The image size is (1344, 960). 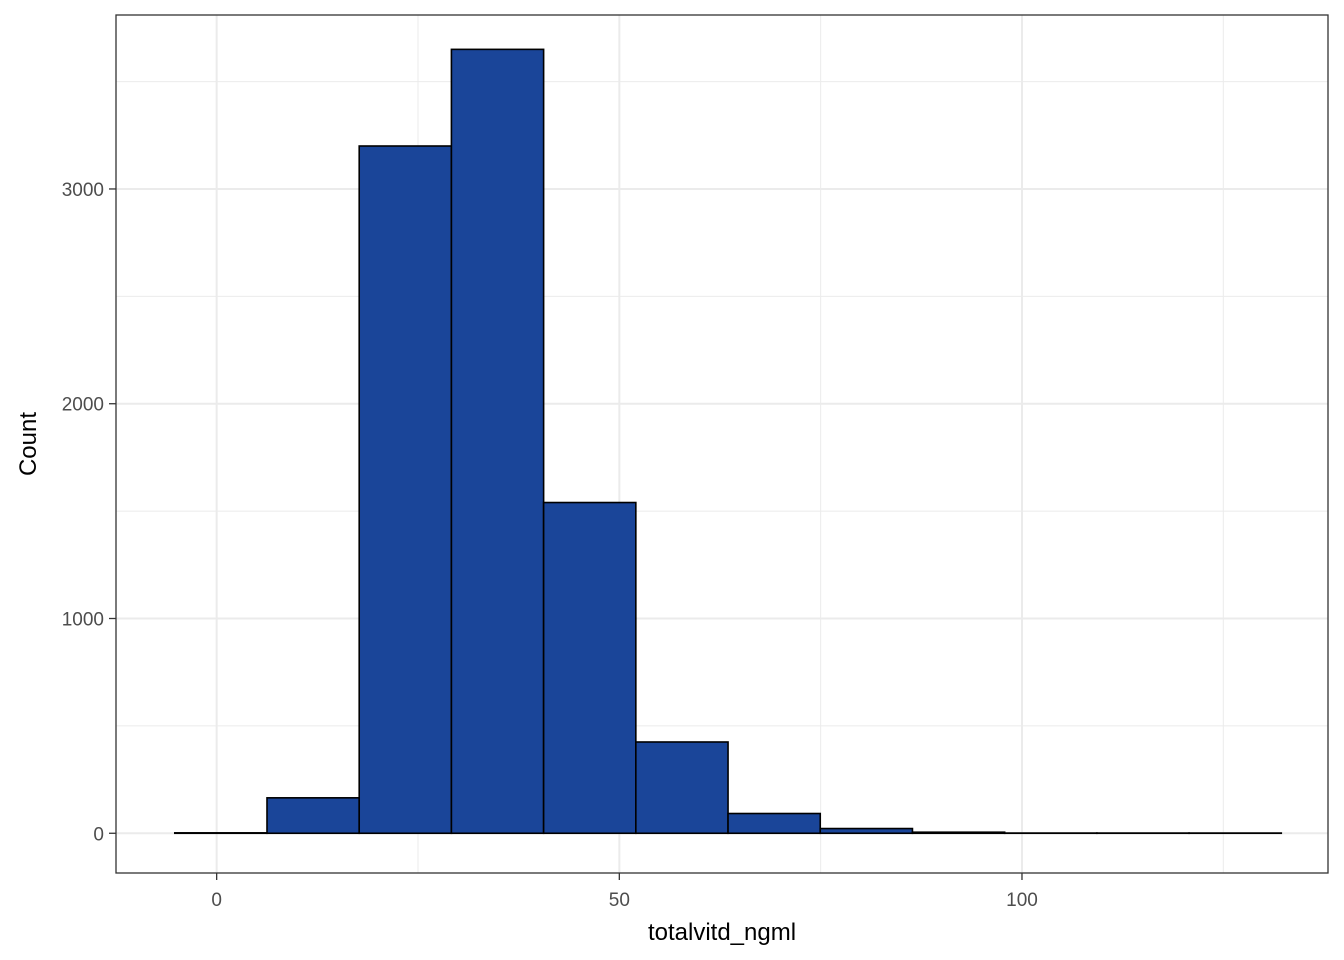 I want to click on x-tick-label: 100, so click(x=1022, y=900).